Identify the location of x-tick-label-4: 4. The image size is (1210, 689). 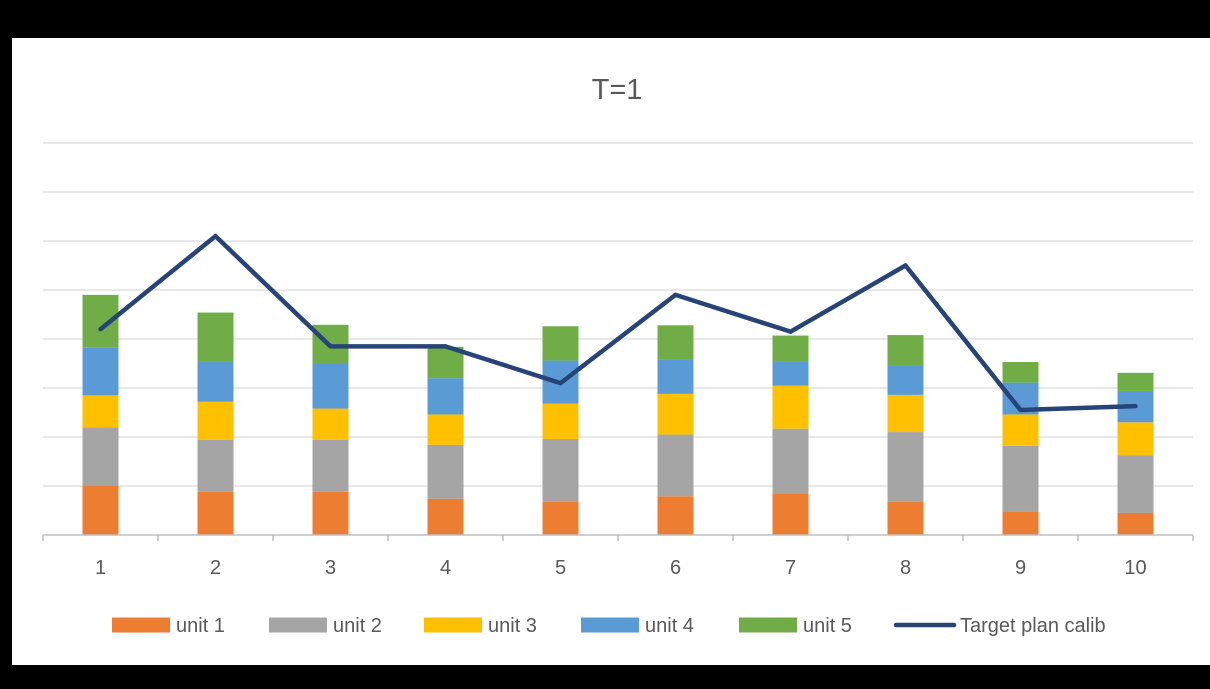
(445, 568).